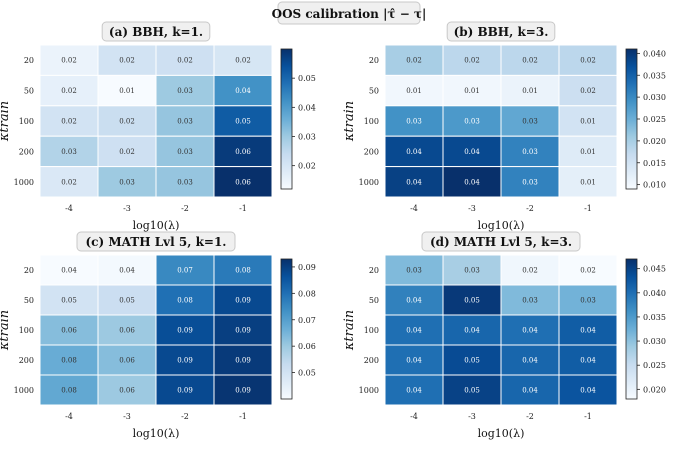 This screenshot has height=452, width=698. I want to click on cell-label-r2-c1: 0.04, so click(472, 331).